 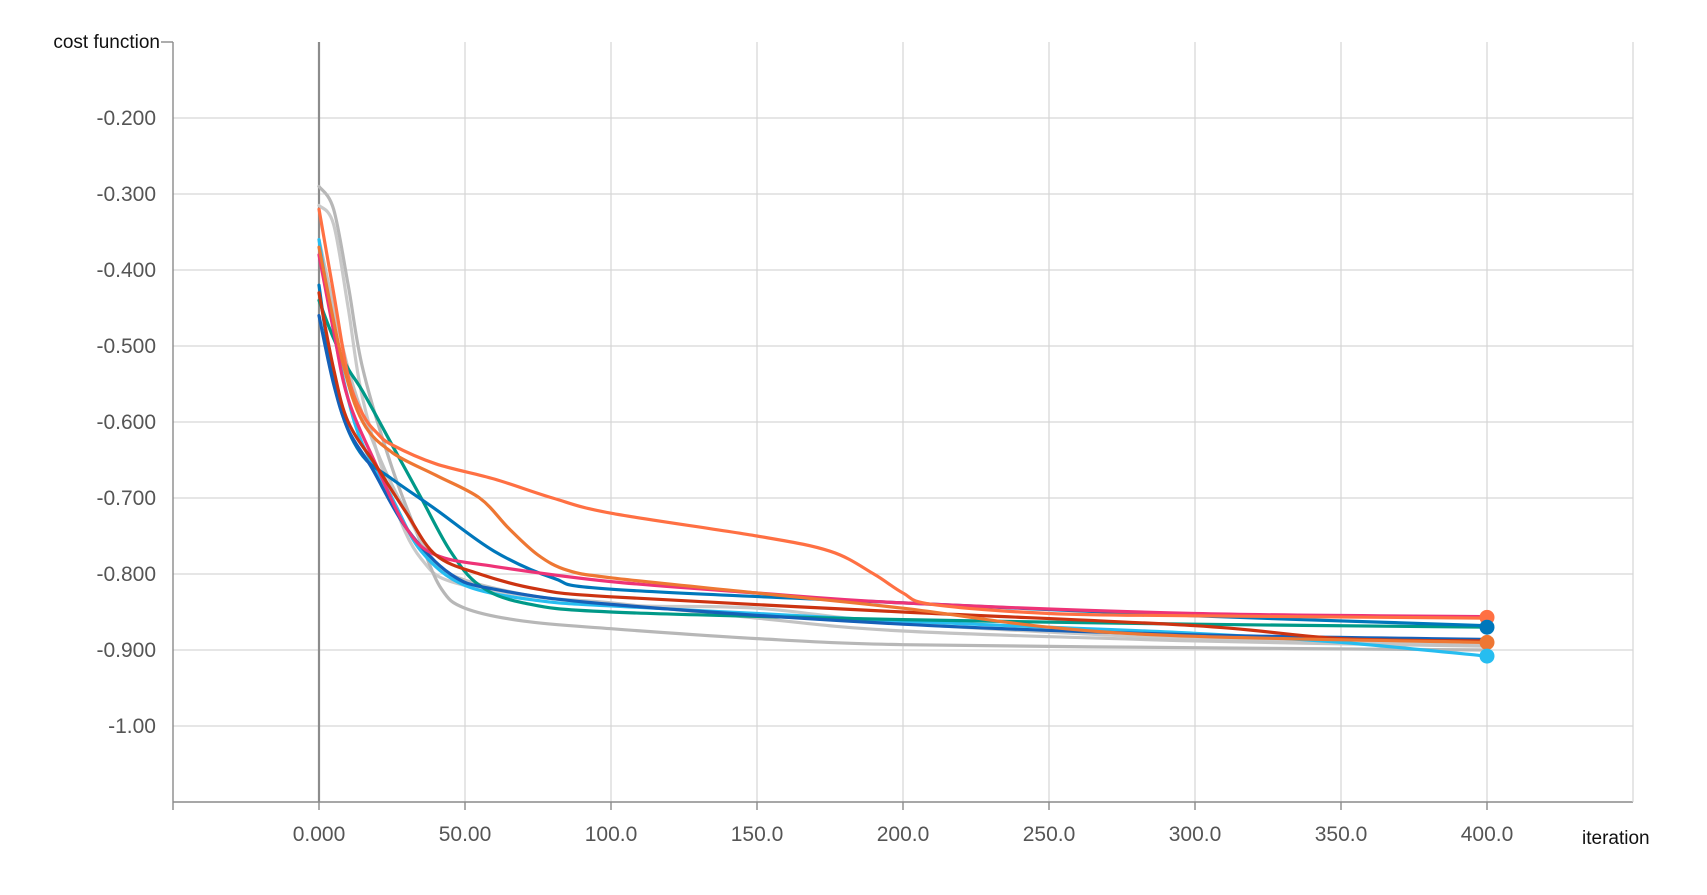 I want to click on y-tick-label: -0.300, so click(x=126, y=194).